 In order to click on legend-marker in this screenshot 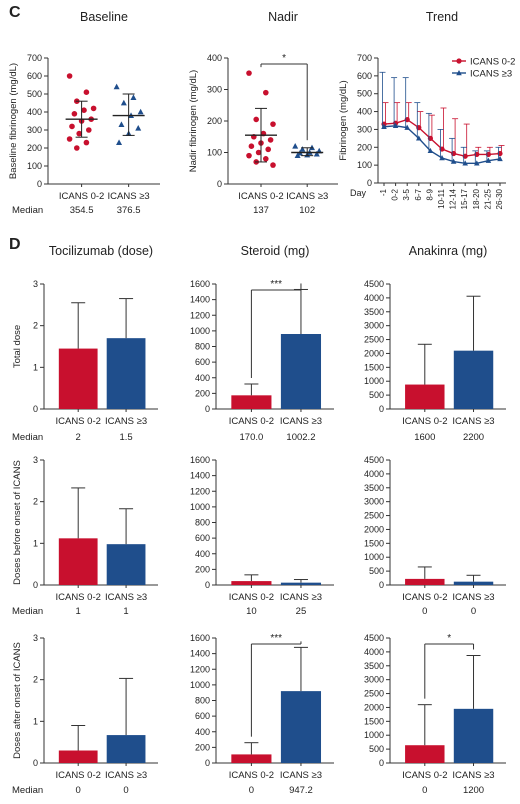, I will do `click(459, 73)`.